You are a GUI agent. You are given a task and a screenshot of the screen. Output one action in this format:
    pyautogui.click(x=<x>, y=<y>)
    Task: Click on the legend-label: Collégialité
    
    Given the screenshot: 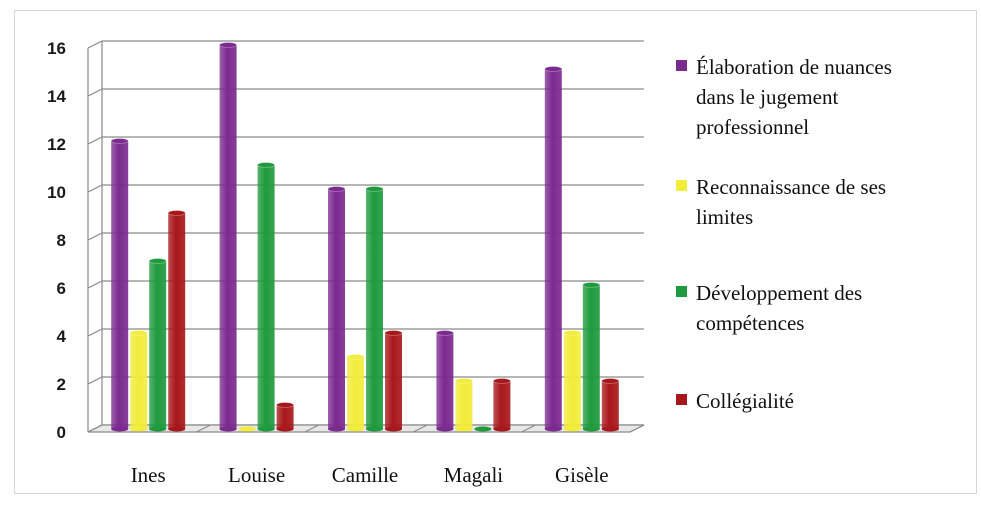 What is the action you would take?
    pyautogui.click(x=745, y=401)
    